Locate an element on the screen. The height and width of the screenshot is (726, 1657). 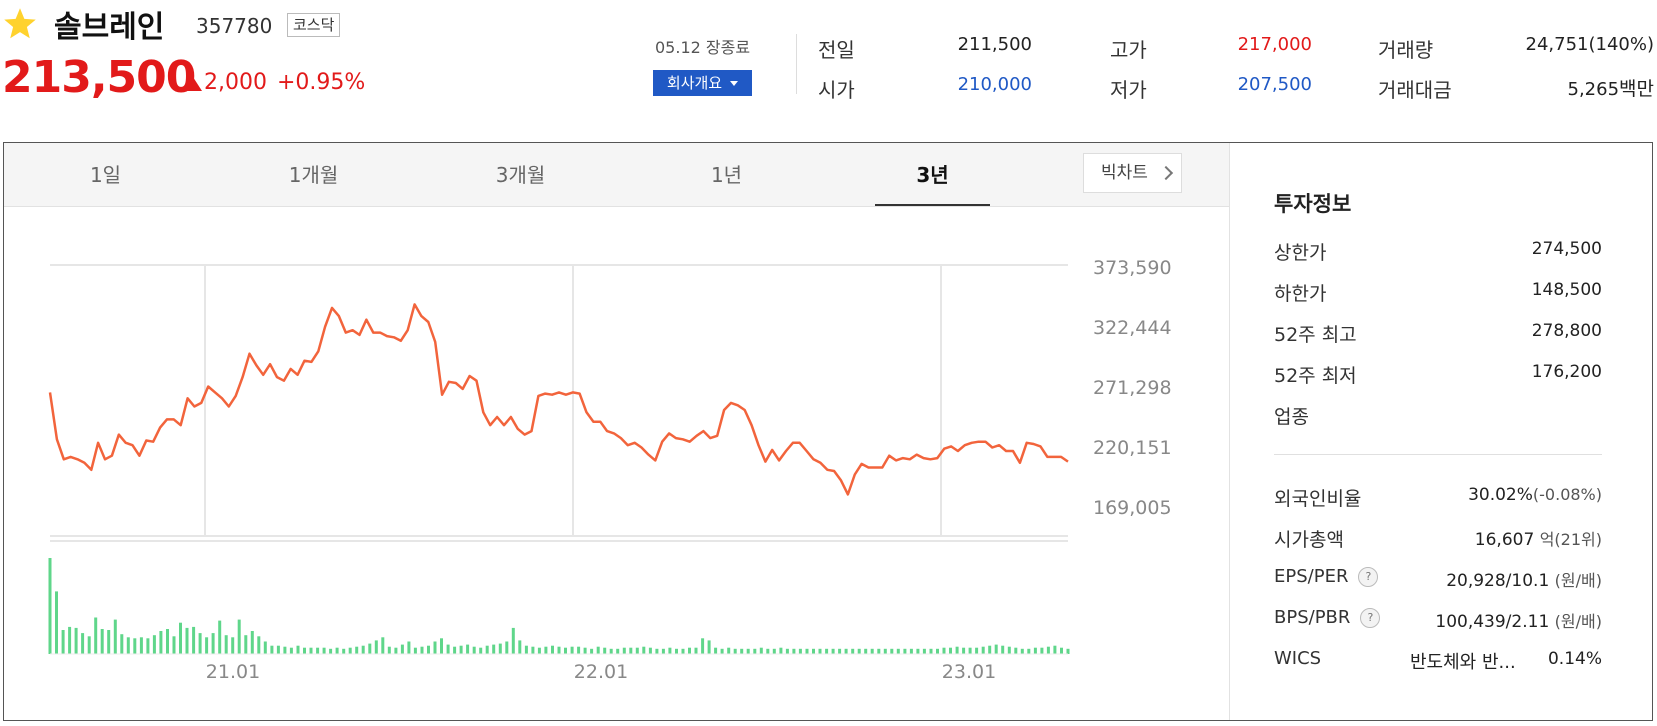
side-panel-divider is located at coordinates (1229, 431).